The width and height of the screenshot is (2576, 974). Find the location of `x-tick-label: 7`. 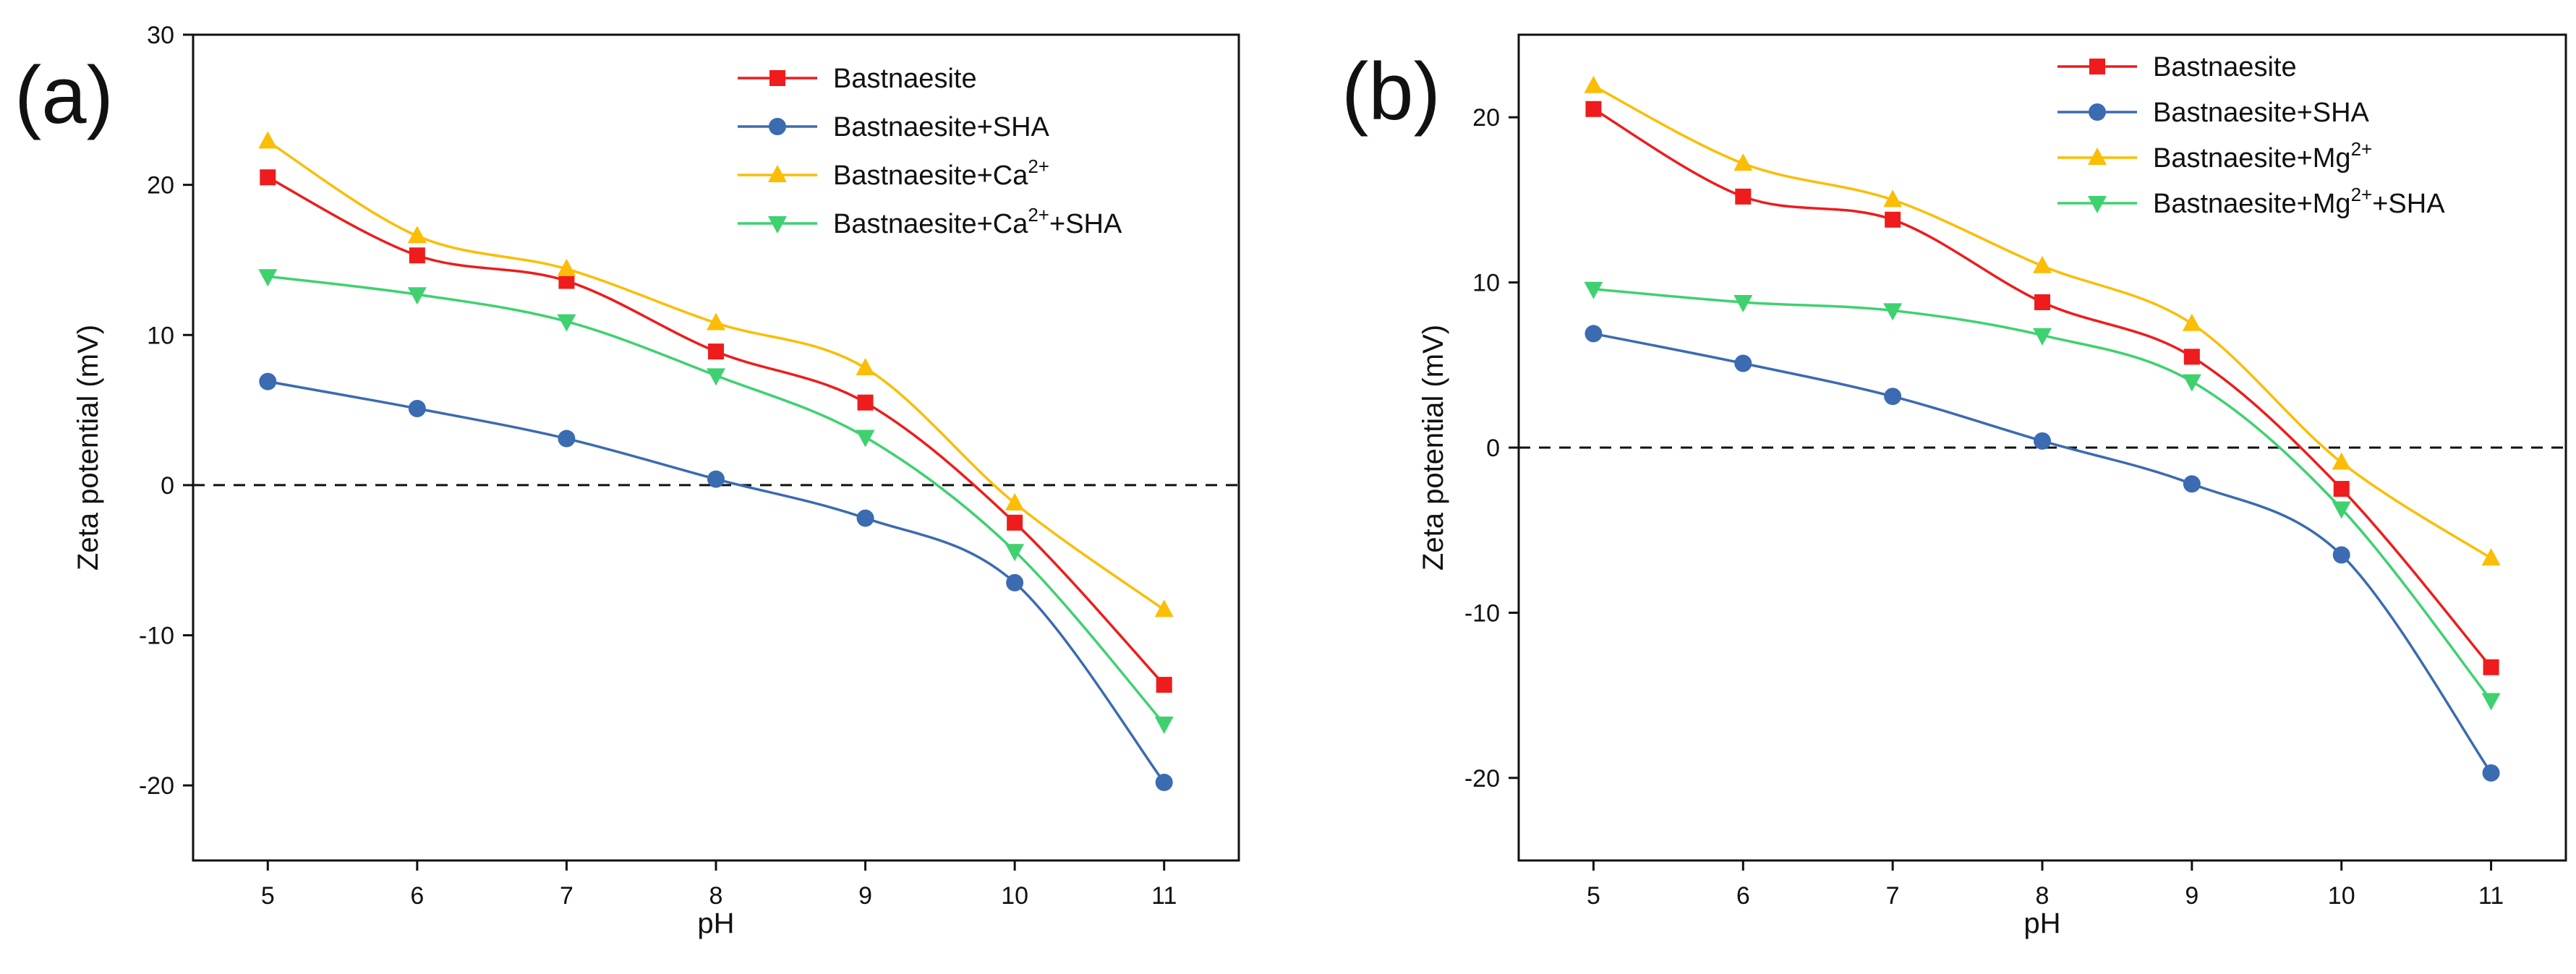

x-tick-label: 7 is located at coordinates (1893, 896).